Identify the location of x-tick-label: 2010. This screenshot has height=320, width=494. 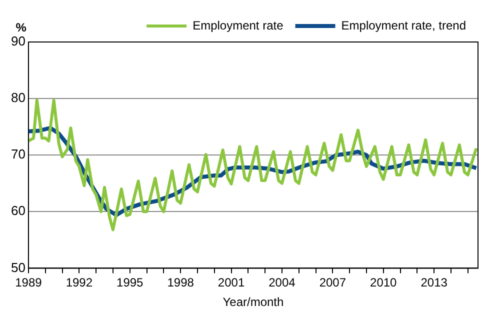
(384, 283).